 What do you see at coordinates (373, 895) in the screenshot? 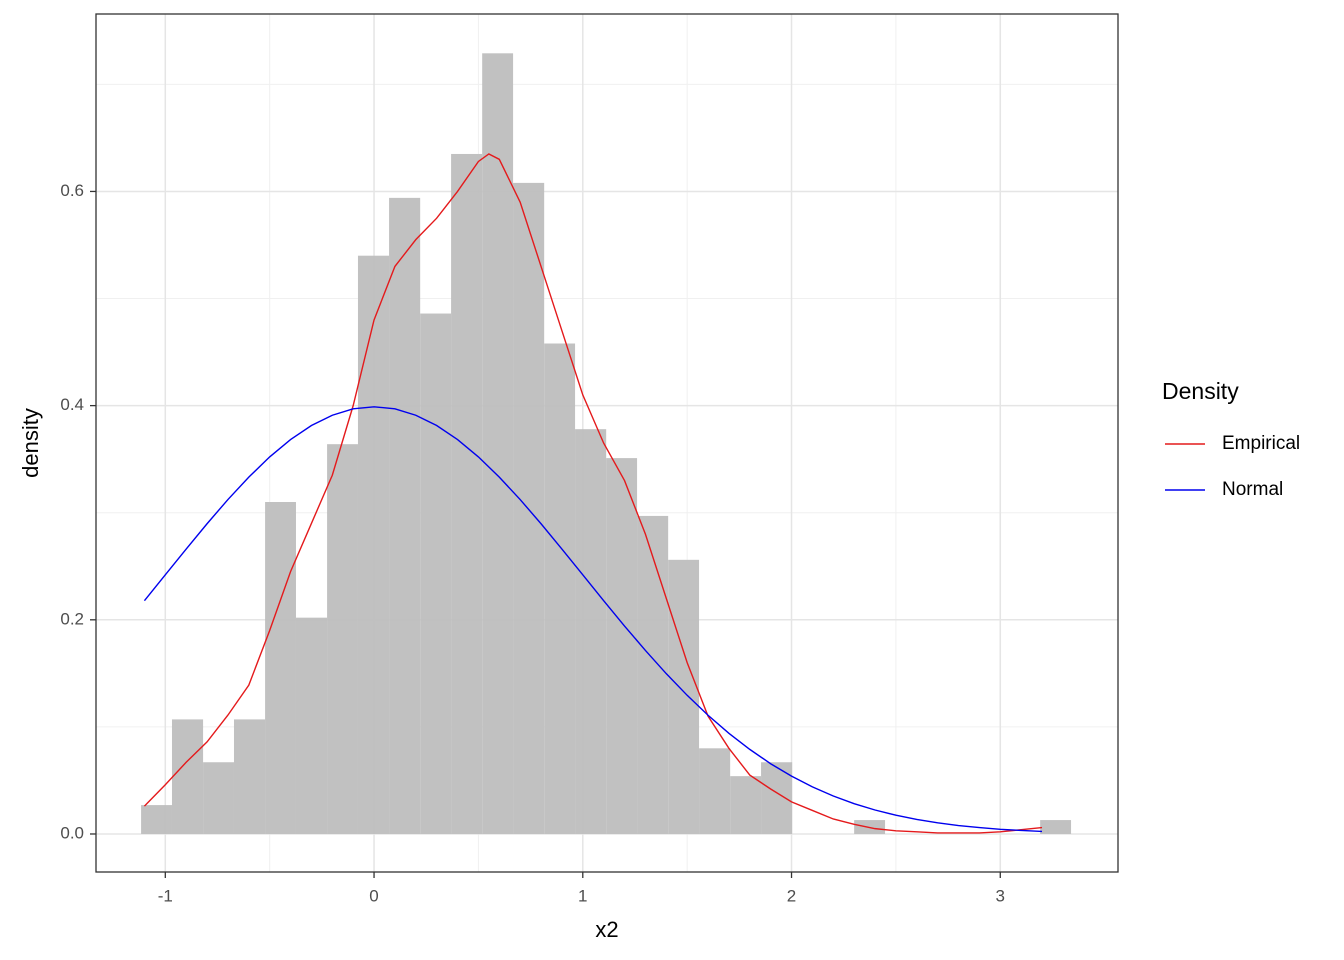
I see `x-tick-label: 0` at bounding box center [373, 895].